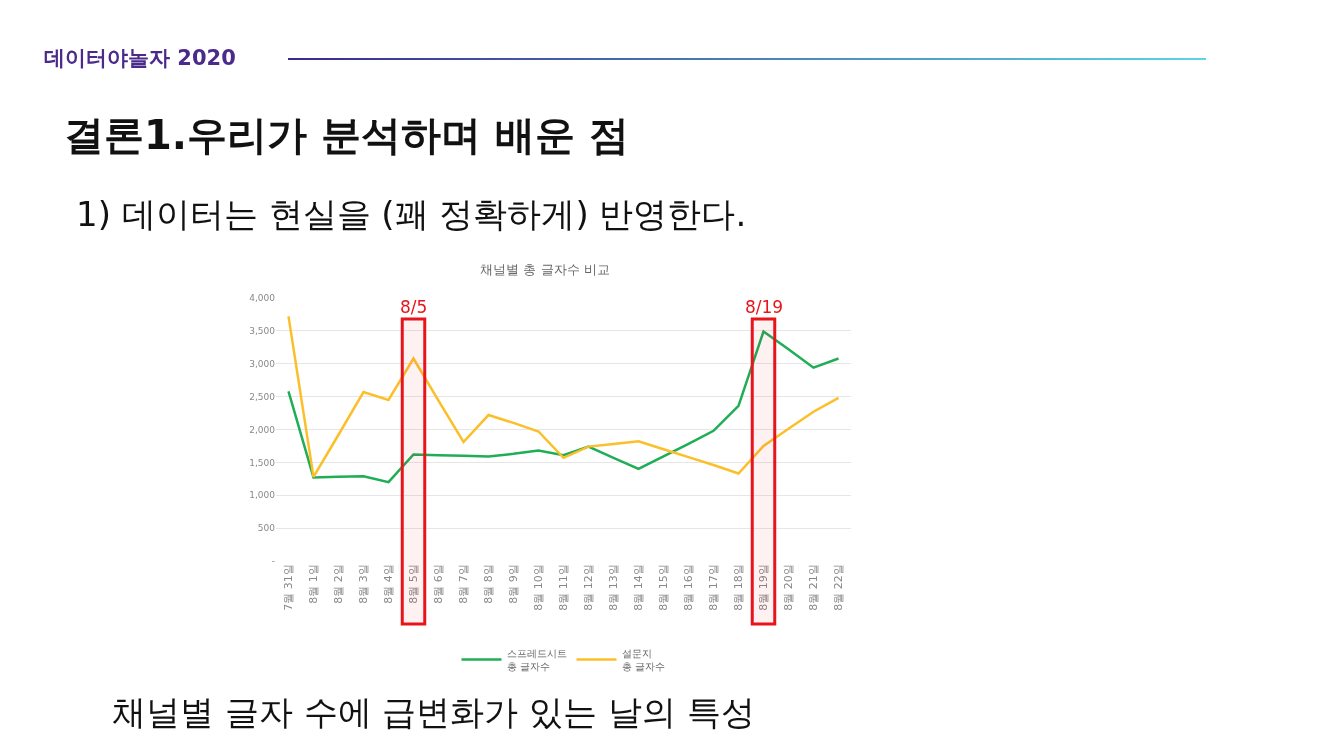 The height and width of the screenshot is (752, 1338). Describe the element at coordinates (464, 584) in the screenshot. I see `x-tick-label: 8월 7일` at that location.